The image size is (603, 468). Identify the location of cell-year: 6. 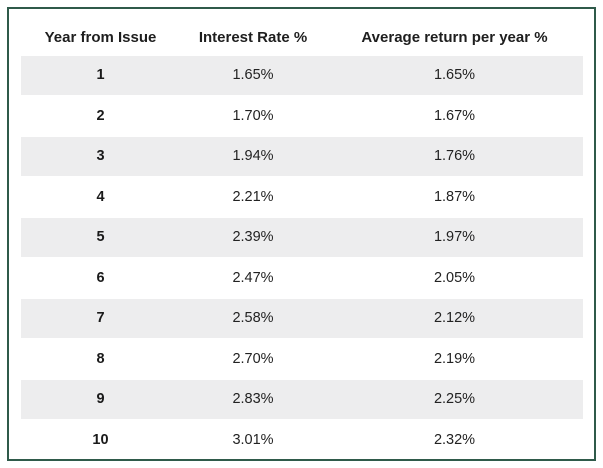
(100, 277).